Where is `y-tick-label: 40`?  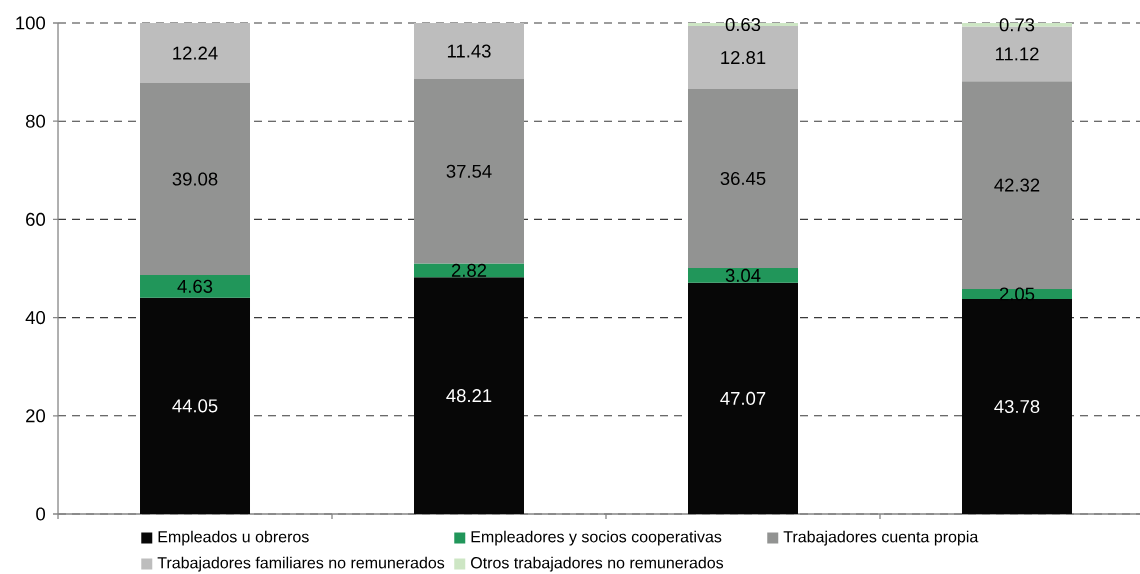 y-tick-label: 40 is located at coordinates (35, 318).